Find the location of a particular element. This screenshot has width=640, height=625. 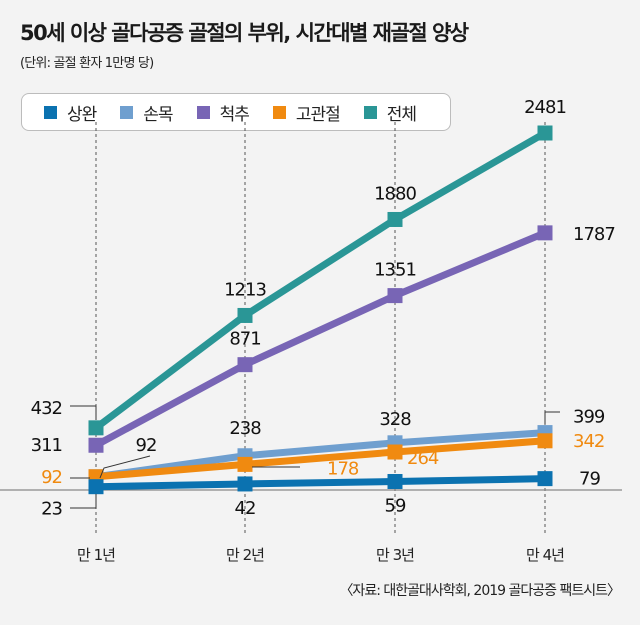

x-tick-label: 만 3년 is located at coordinates (395, 555).